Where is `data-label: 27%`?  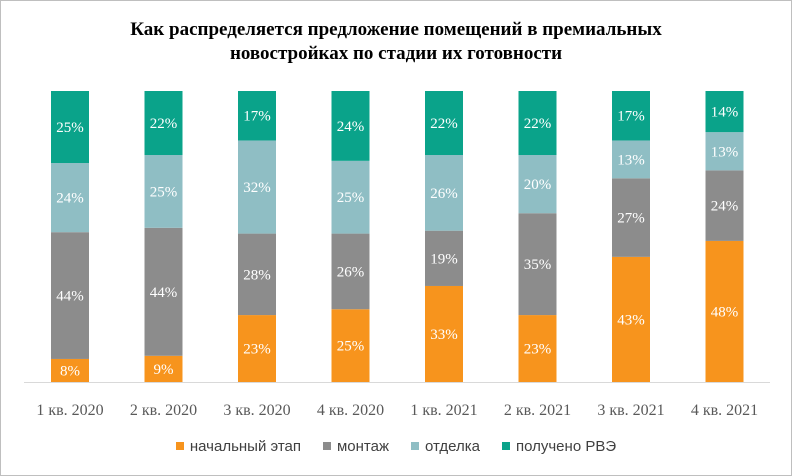
data-label: 27% is located at coordinates (631, 219).